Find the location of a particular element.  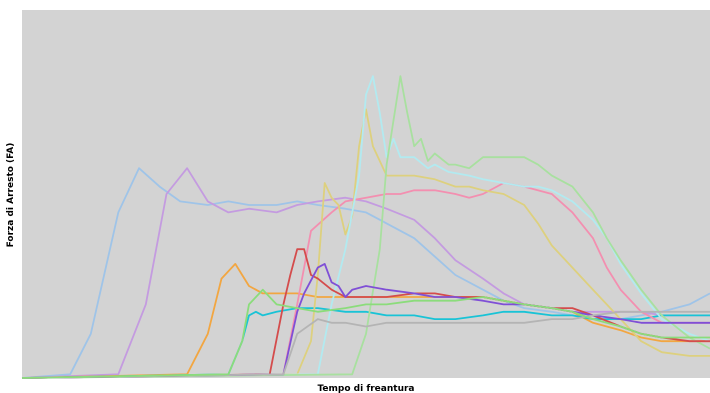

y-axis-title: Forza di Arresto (FA) is located at coordinates (11, 195).